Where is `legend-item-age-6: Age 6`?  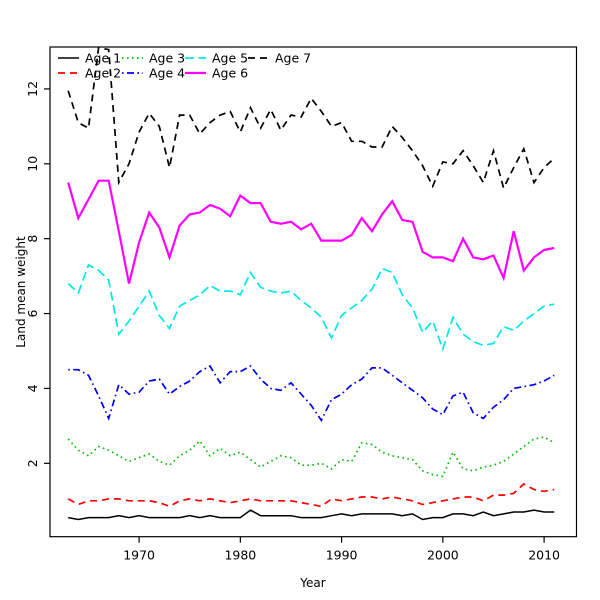
legend-item-age-6: Age 6 is located at coordinates (216, 72).